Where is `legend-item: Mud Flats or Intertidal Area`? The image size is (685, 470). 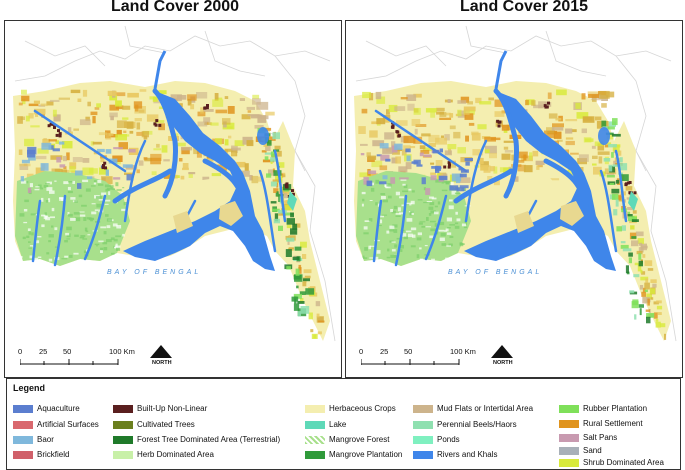
legend-item: Mud Flats or Intertidal Area is located at coordinates (473, 408).